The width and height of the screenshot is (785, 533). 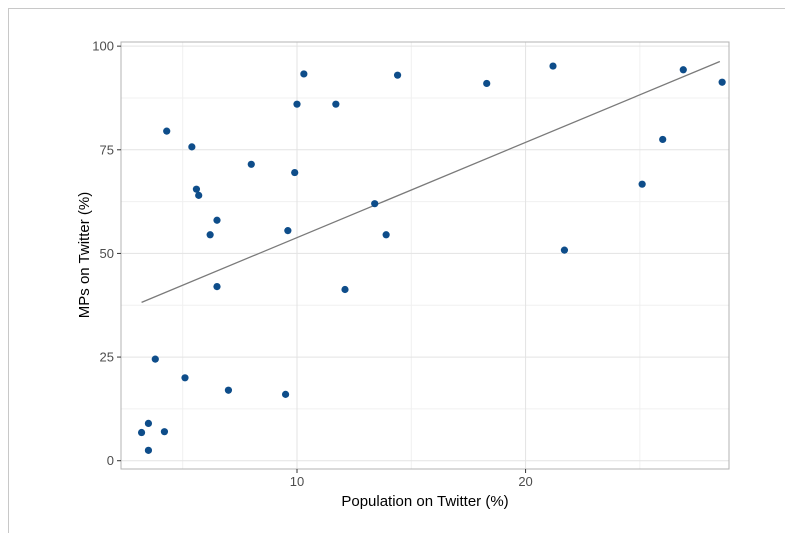 What do you see at coordinates (110, 460) in the screenshot?
I see `y-tick-label: 0` at bounding box center [110, 460].